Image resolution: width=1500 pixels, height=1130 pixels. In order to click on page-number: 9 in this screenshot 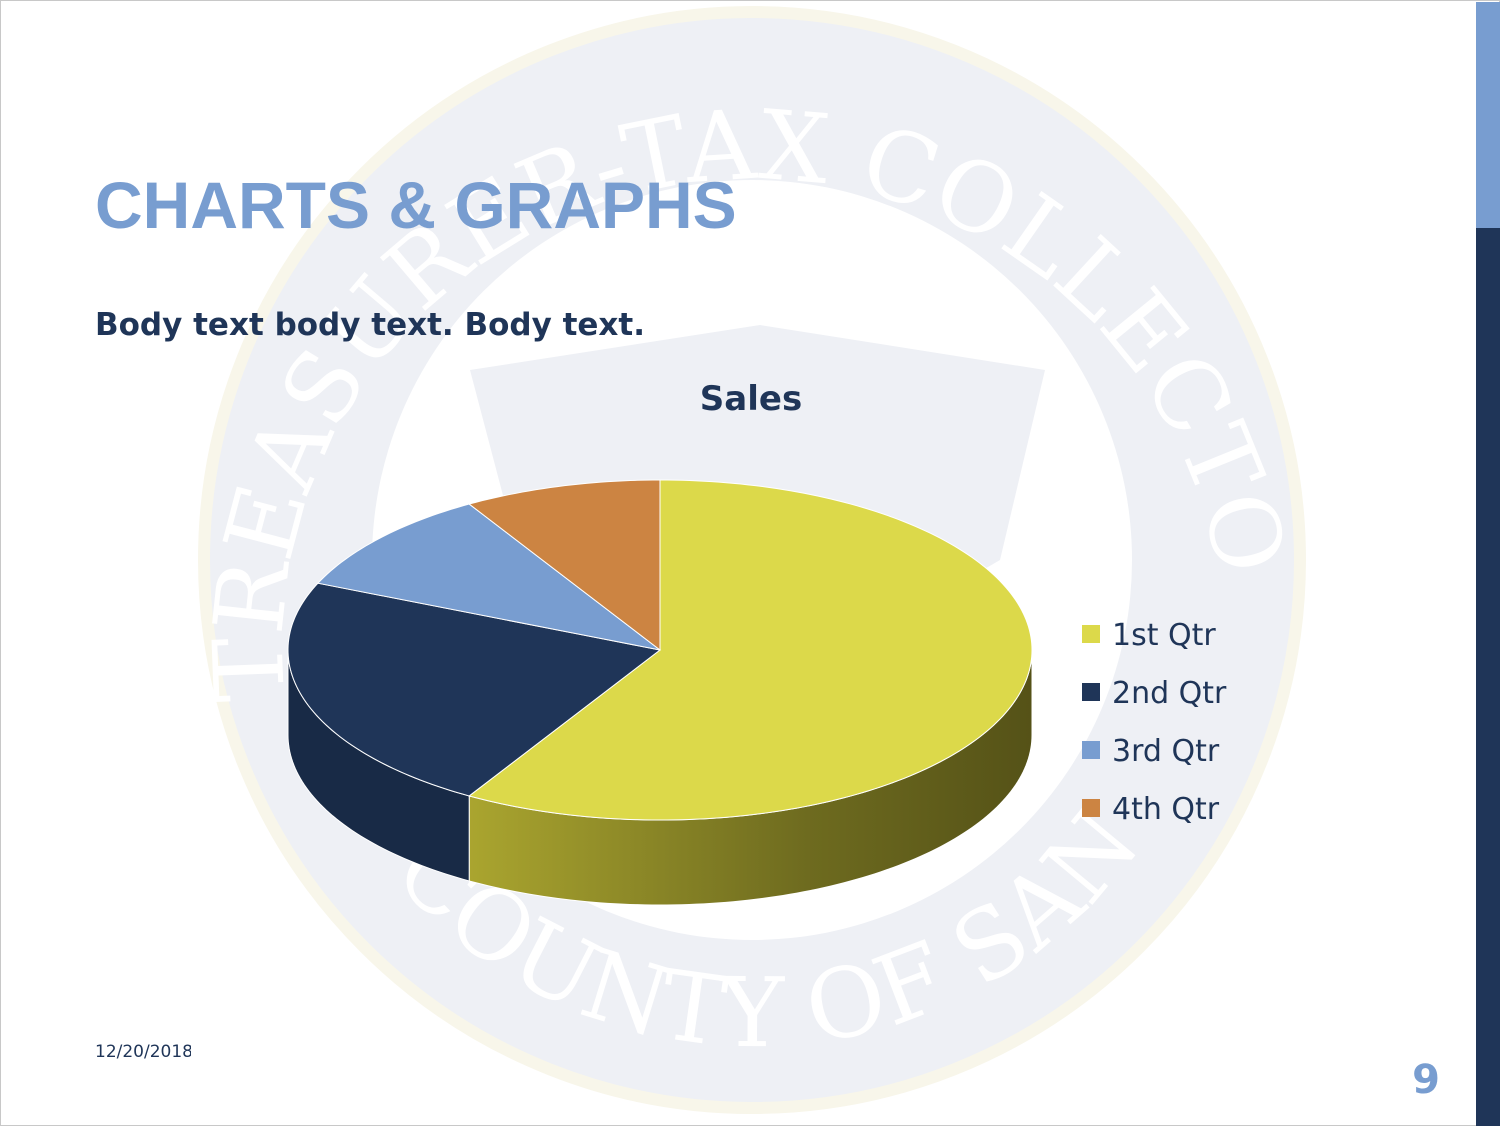, I will do `click(1426, 1080)`.